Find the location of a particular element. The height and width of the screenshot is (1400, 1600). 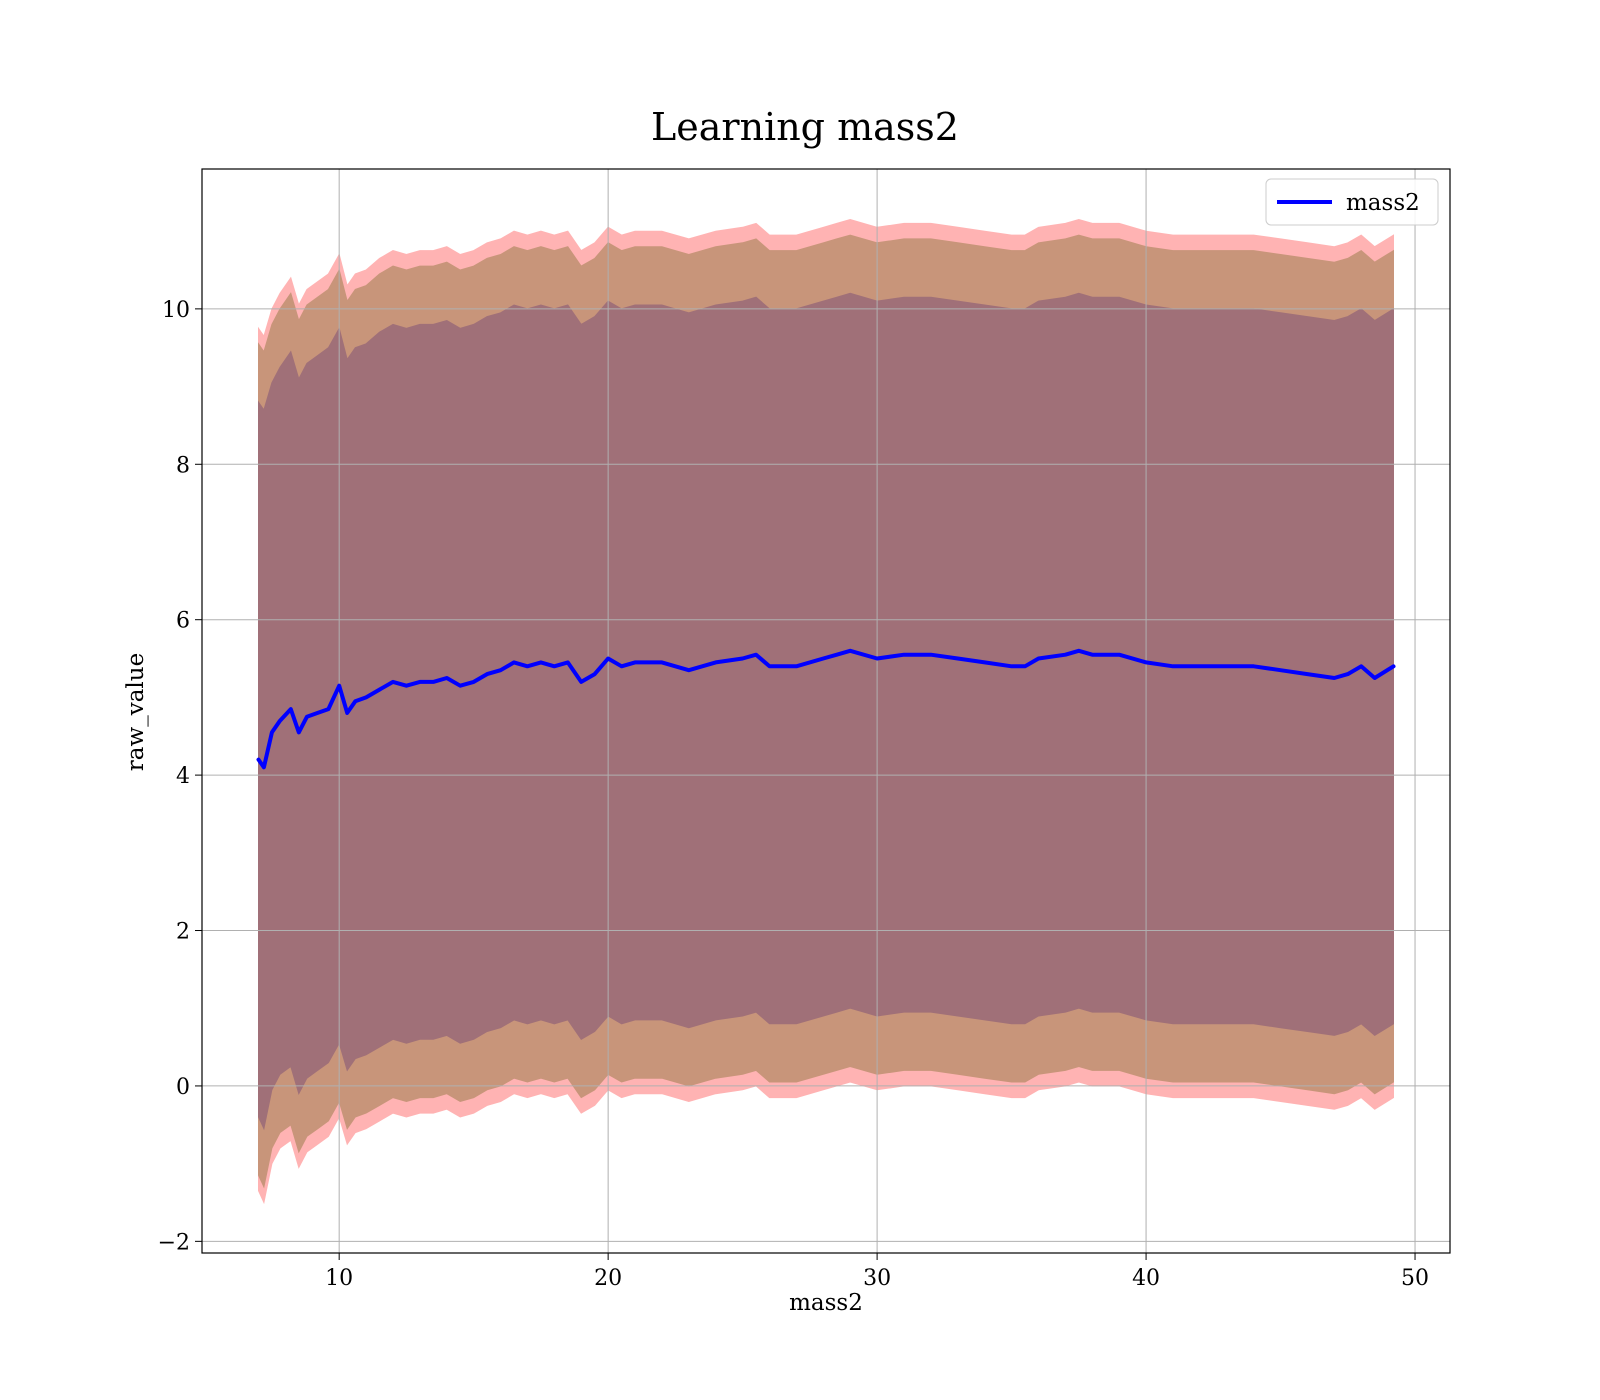

y-axis-ticks: −2 0 2 4 6 8 10 is located at coordinates (180, 776).